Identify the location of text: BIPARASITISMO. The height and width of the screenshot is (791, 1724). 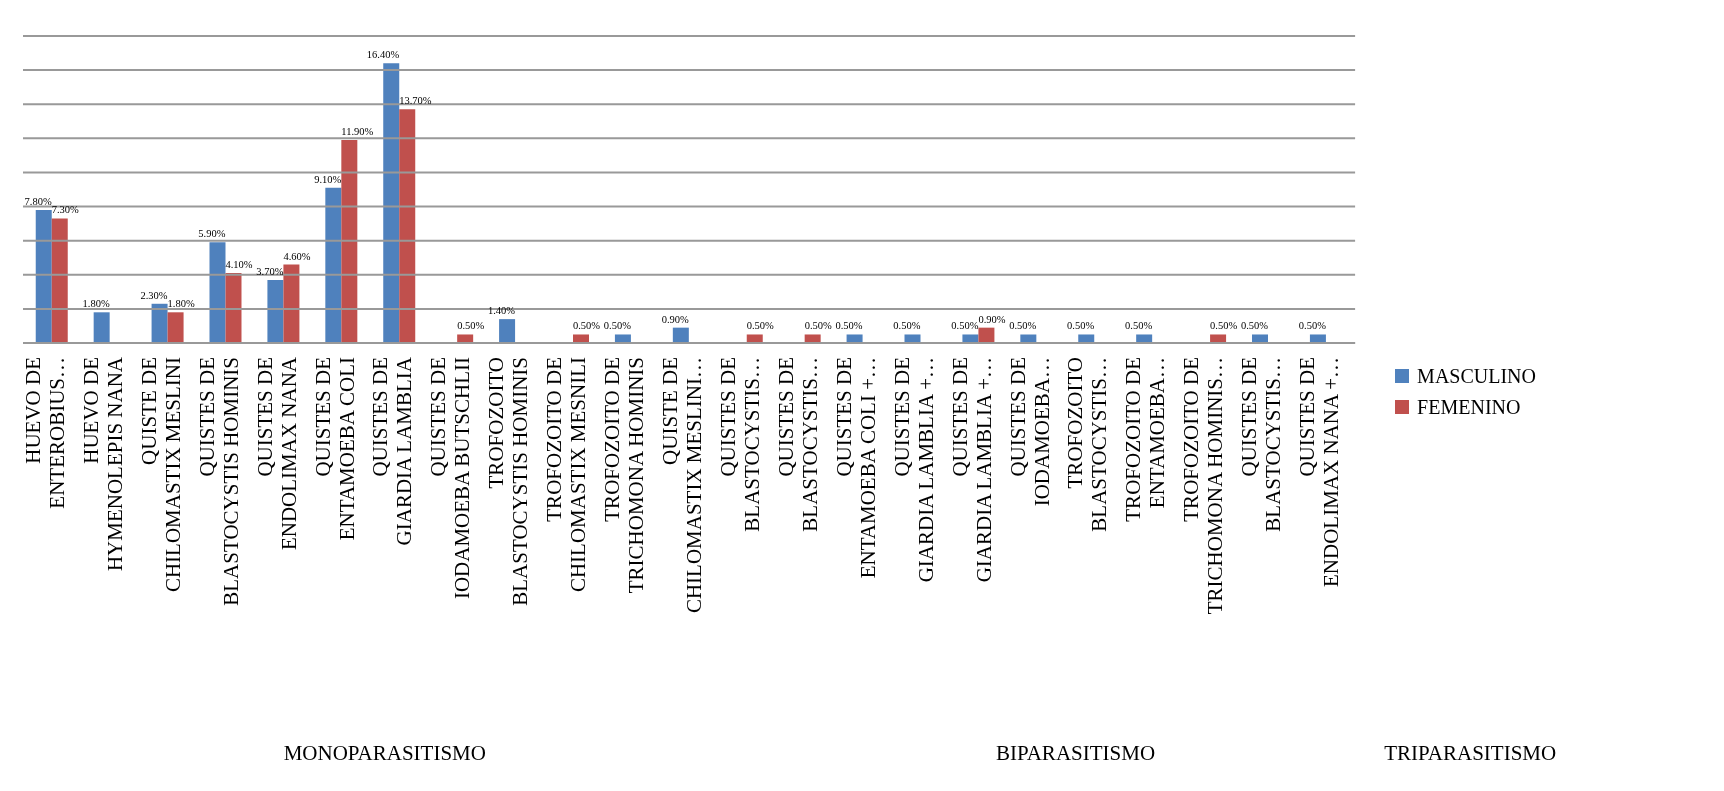
(1075, 753).